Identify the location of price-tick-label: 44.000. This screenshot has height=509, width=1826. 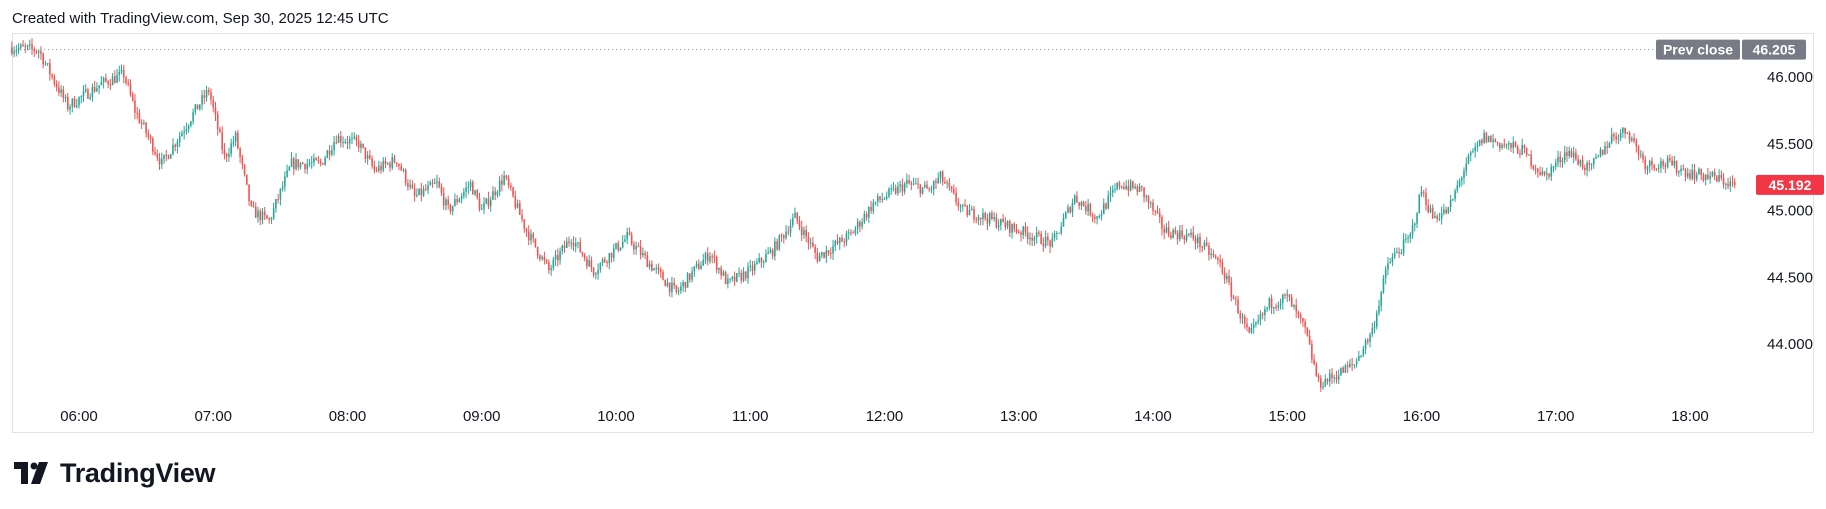
(1790, 344).